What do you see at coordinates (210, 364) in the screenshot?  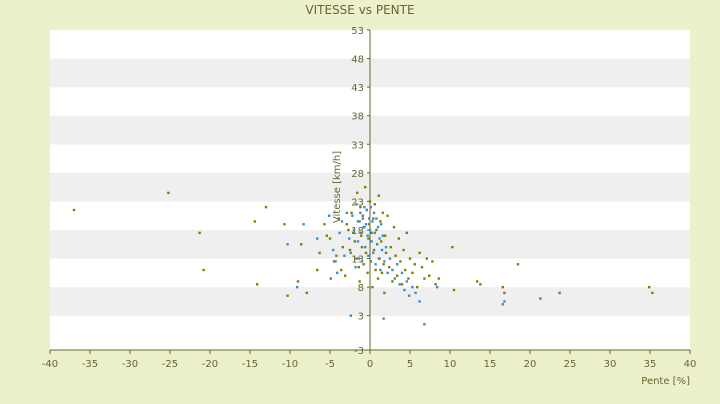 I see `x-tick-label: -20` at bounding box center [210, 364].